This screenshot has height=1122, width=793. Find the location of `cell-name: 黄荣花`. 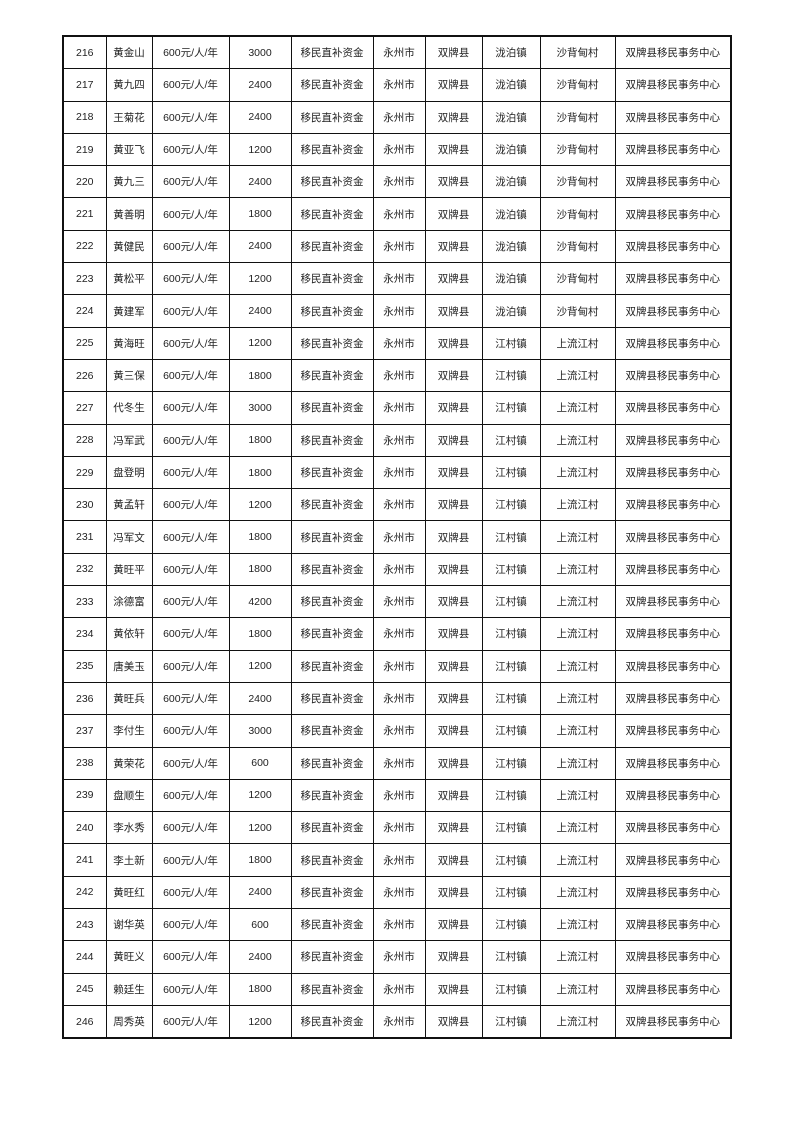

cell-name: 黄荣花 is located at coordinates (129, 763).